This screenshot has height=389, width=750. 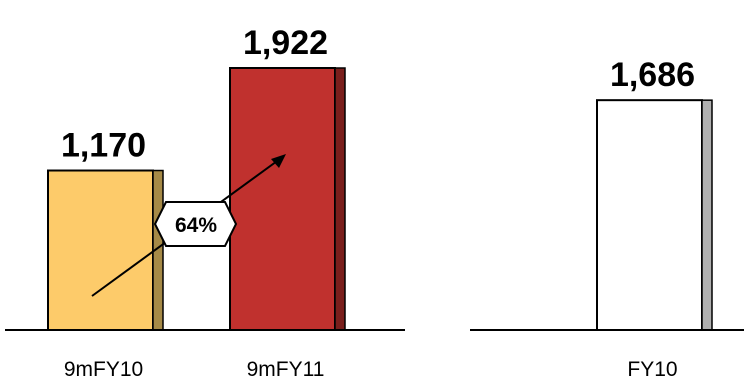 What do you see at coordinates (103, 146) in the screenshot?
I see `value-label-9mfy10: 1,170` at bounding box center [103, 146].